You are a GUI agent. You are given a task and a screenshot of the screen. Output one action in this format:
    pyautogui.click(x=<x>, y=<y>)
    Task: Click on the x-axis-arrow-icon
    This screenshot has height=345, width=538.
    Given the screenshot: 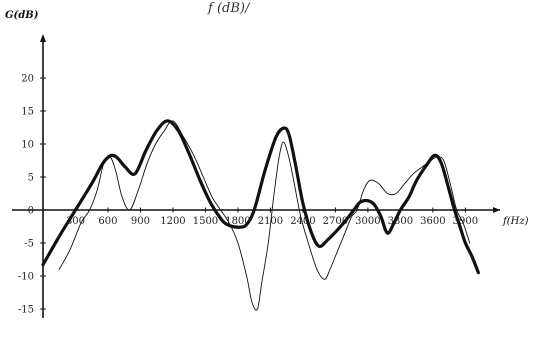 What is the action you would take?
    pyautogui.click(x=496, y=210)
    